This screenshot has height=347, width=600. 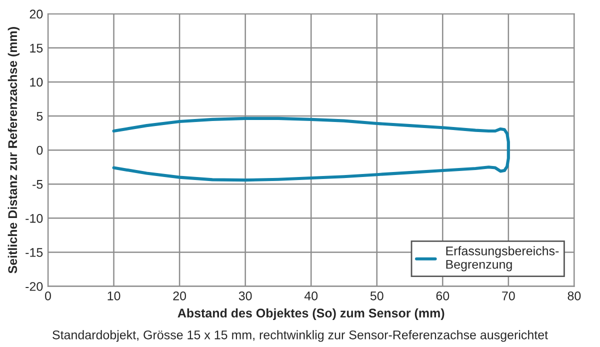 I want to click on legend-label: Erfassungsbereichs- Begrenzung, so click(x=502, y=259).